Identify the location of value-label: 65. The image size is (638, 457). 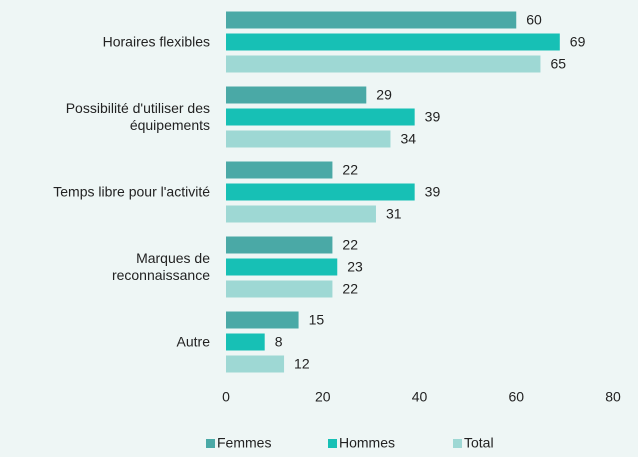
(558, 64).